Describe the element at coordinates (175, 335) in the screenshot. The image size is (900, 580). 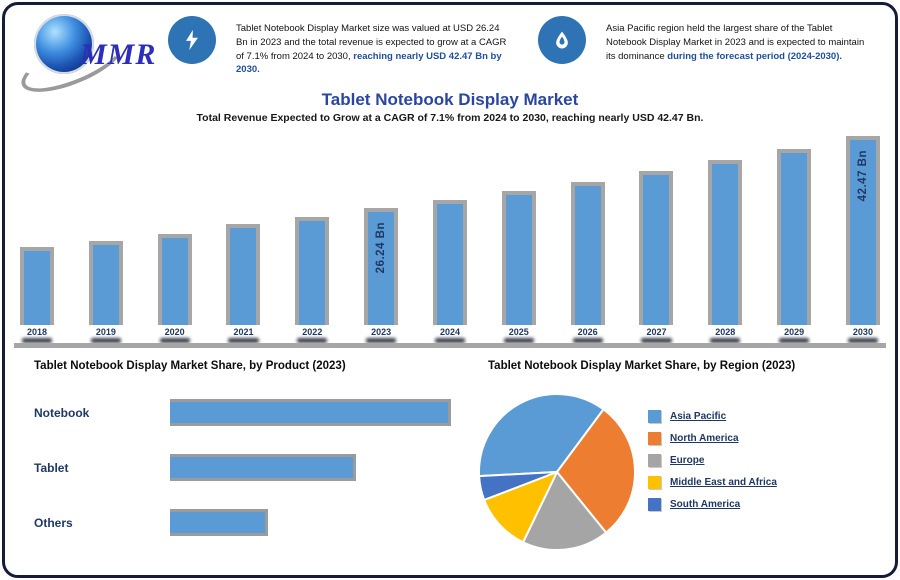
I see `x-axis-tick-label: 2020` at that location.